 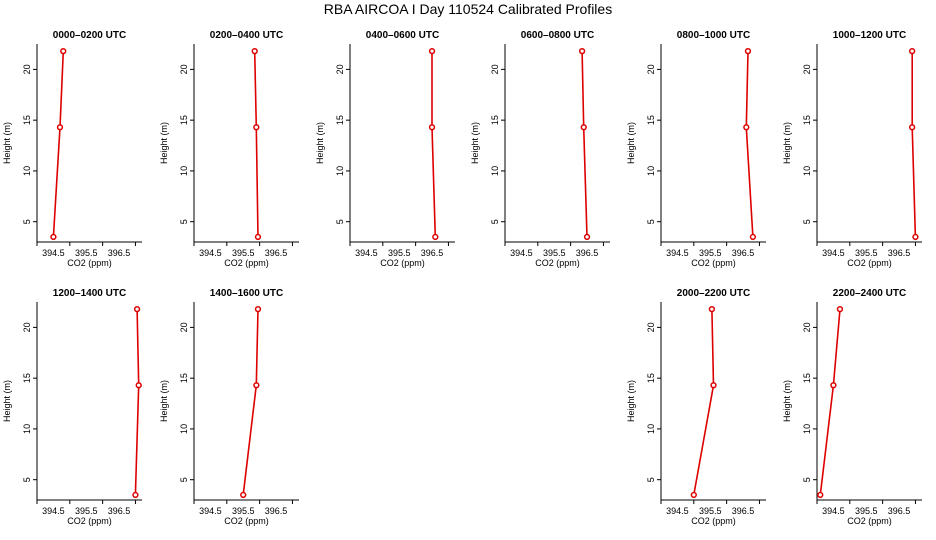 What do you see at coordinates (246, 35) in the screenshot?
I see `panel-title: 0200–0400 UTC` at bounding box center [246, 35].